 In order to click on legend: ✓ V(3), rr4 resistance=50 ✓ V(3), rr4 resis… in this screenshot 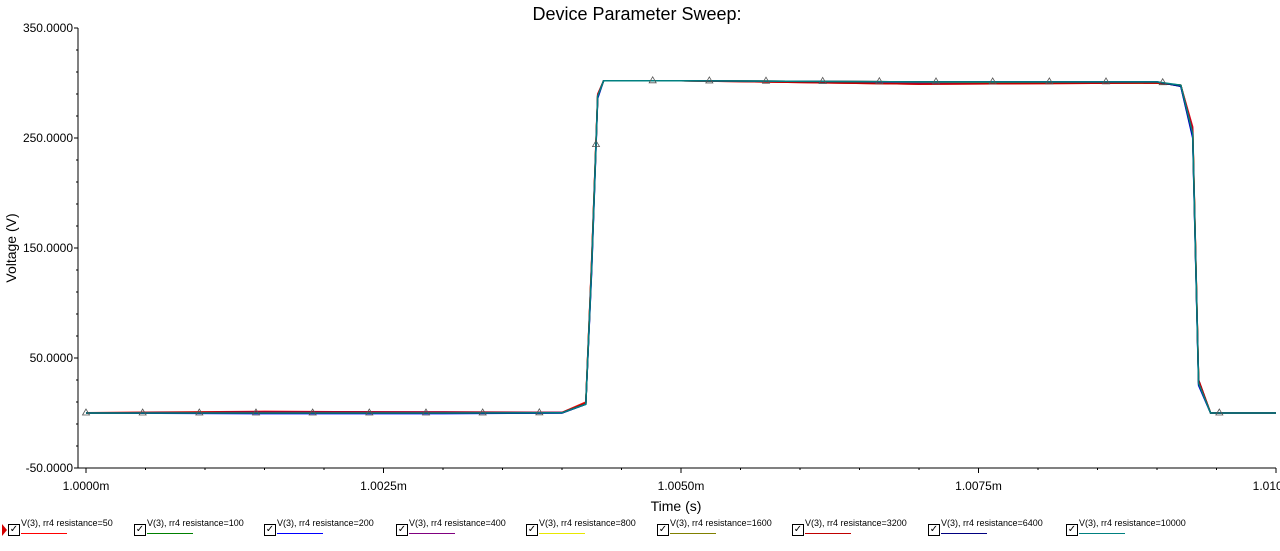, I will do `click(640, 529)`.